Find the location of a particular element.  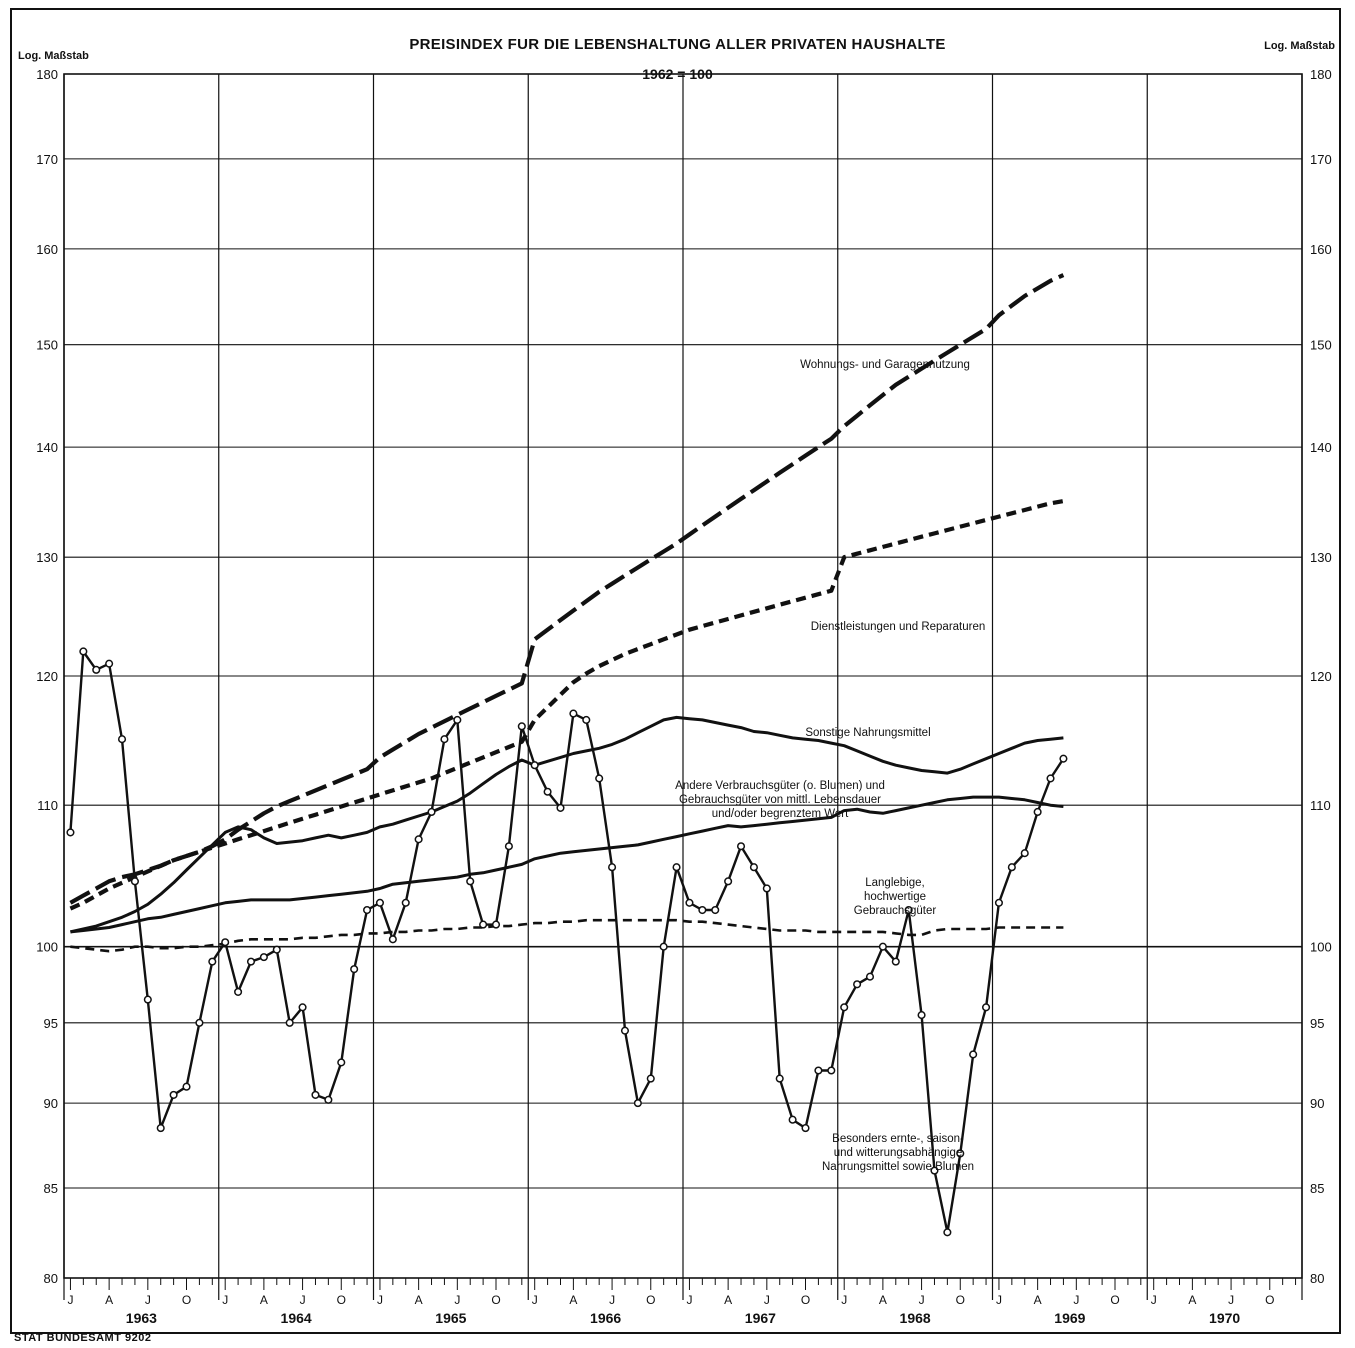

series-annotation: Dienstleistungen und Reparaturen is located at coordinates (898, 627).